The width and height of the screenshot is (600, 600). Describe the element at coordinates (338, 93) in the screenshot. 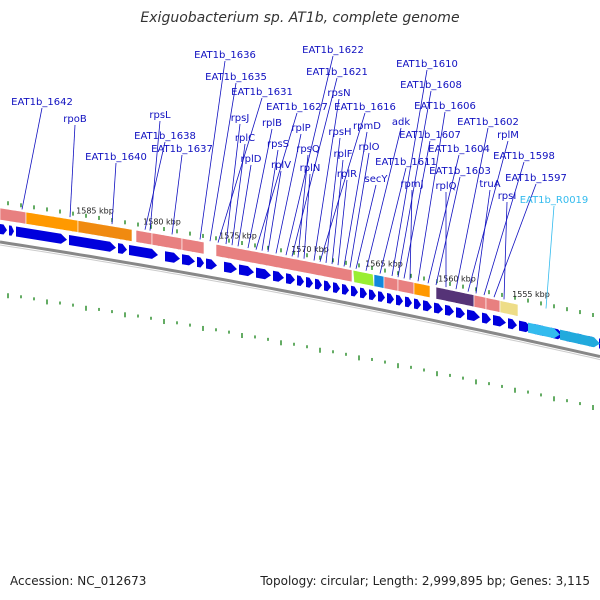

I see `gene-label: rpsN` at that location.